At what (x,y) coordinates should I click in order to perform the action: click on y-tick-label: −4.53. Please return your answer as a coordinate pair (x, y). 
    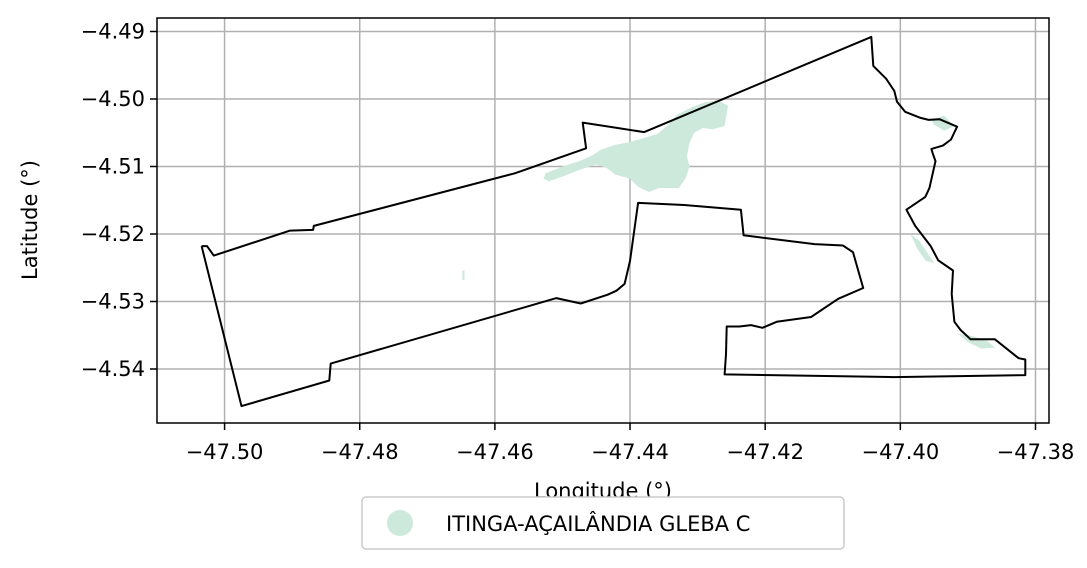
    Looking at the image, I should click on (113, 302).